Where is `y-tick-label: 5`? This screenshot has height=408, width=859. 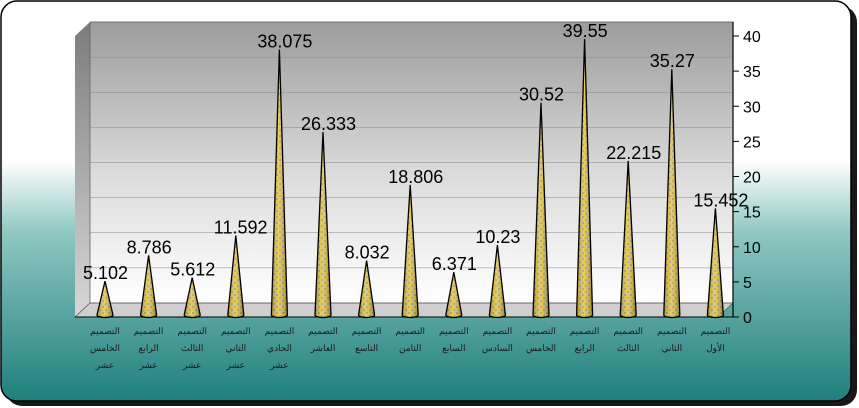
y-tick-label: 5 is located at coordinates (747, 283).